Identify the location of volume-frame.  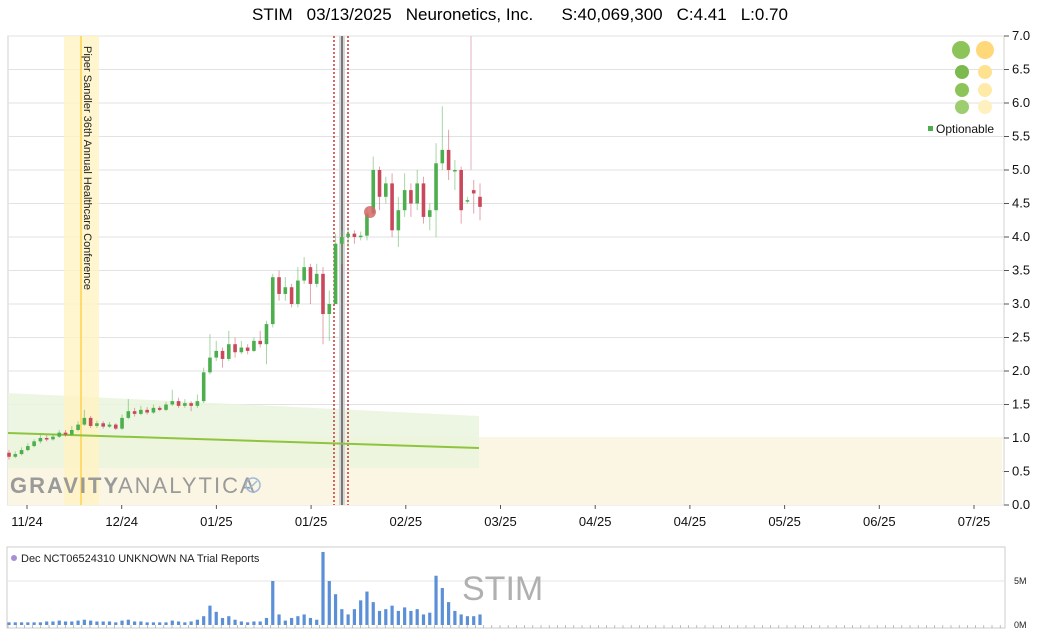
(506, 587).